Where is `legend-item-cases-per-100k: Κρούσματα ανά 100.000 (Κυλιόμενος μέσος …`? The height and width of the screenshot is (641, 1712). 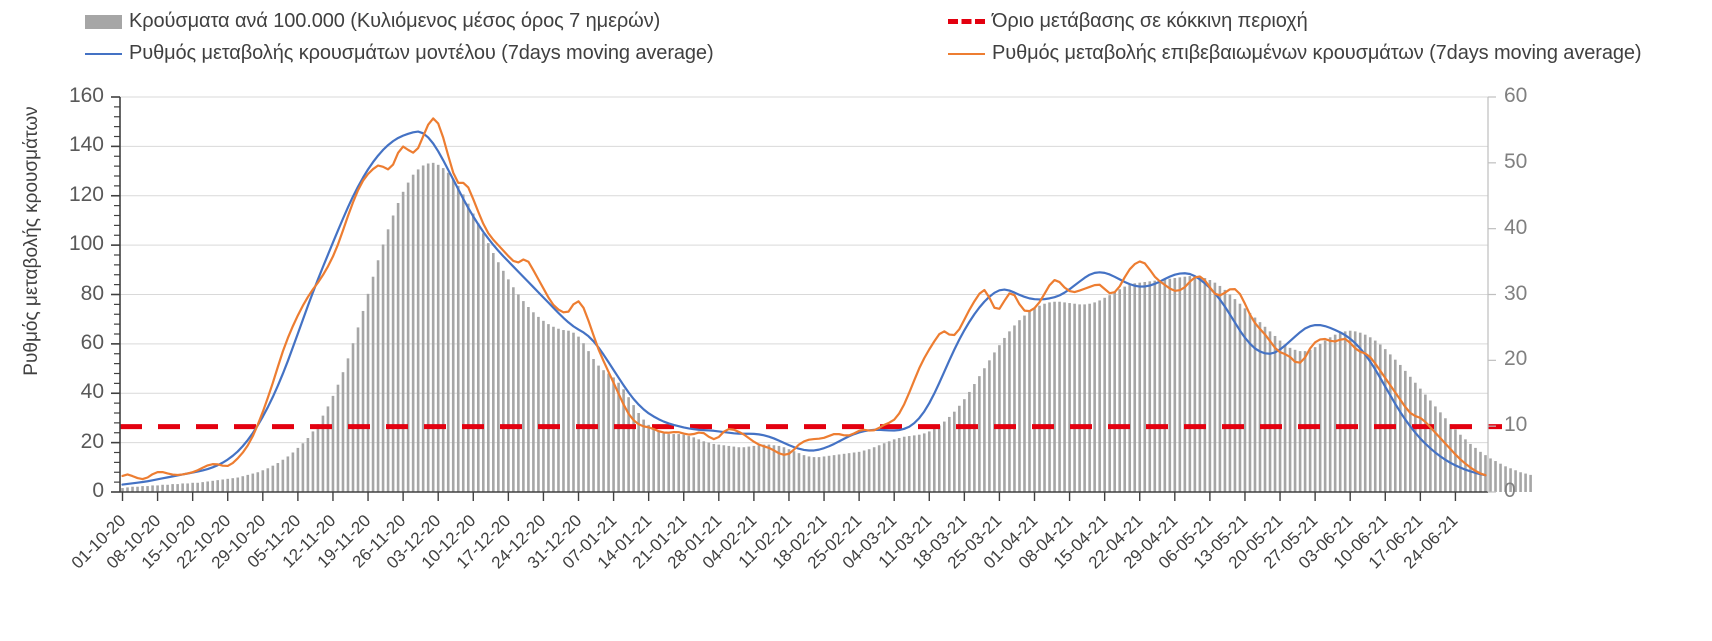
legend-item-cases-per-100k: Κρούσματα ανά 100.000 (Κυλιόμενος μέσος … is located at coordinates (372, 21).